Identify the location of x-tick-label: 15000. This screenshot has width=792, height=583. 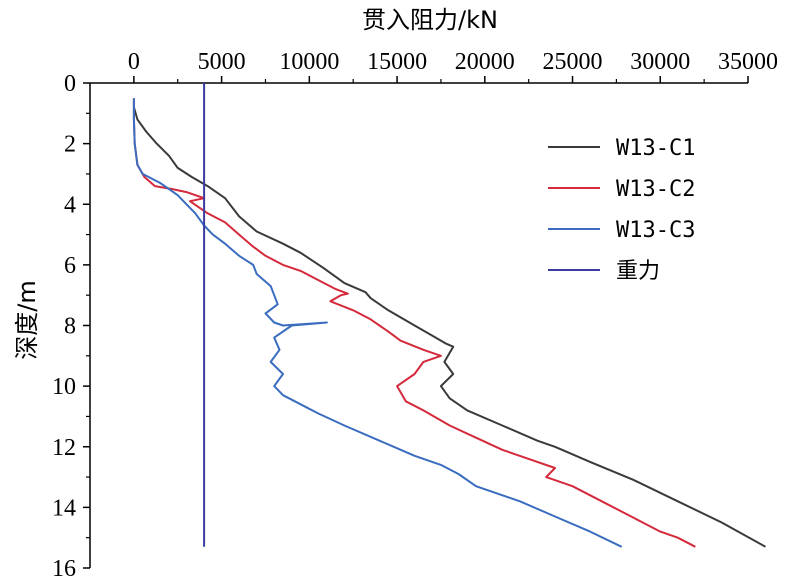
(397, 62).